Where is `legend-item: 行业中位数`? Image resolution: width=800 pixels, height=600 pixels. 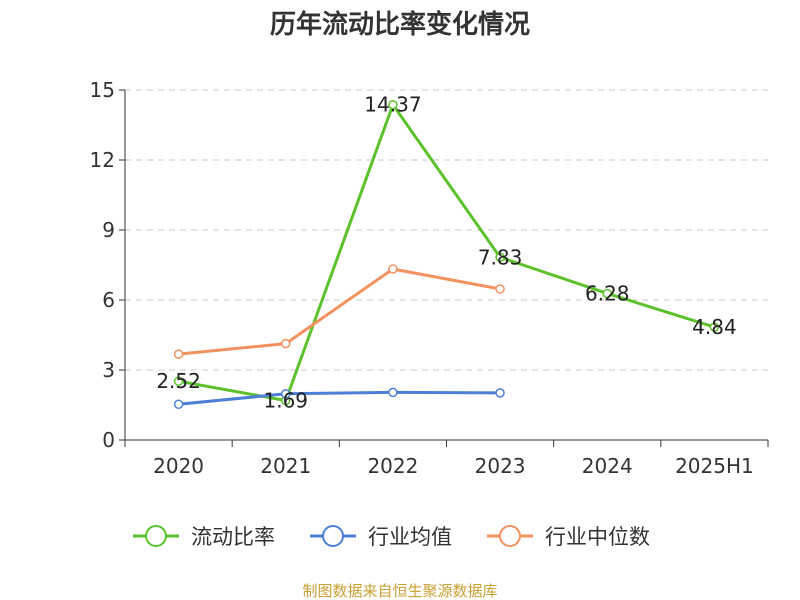 legend-item: 行业中位数 is located at coordinates (568, 537).